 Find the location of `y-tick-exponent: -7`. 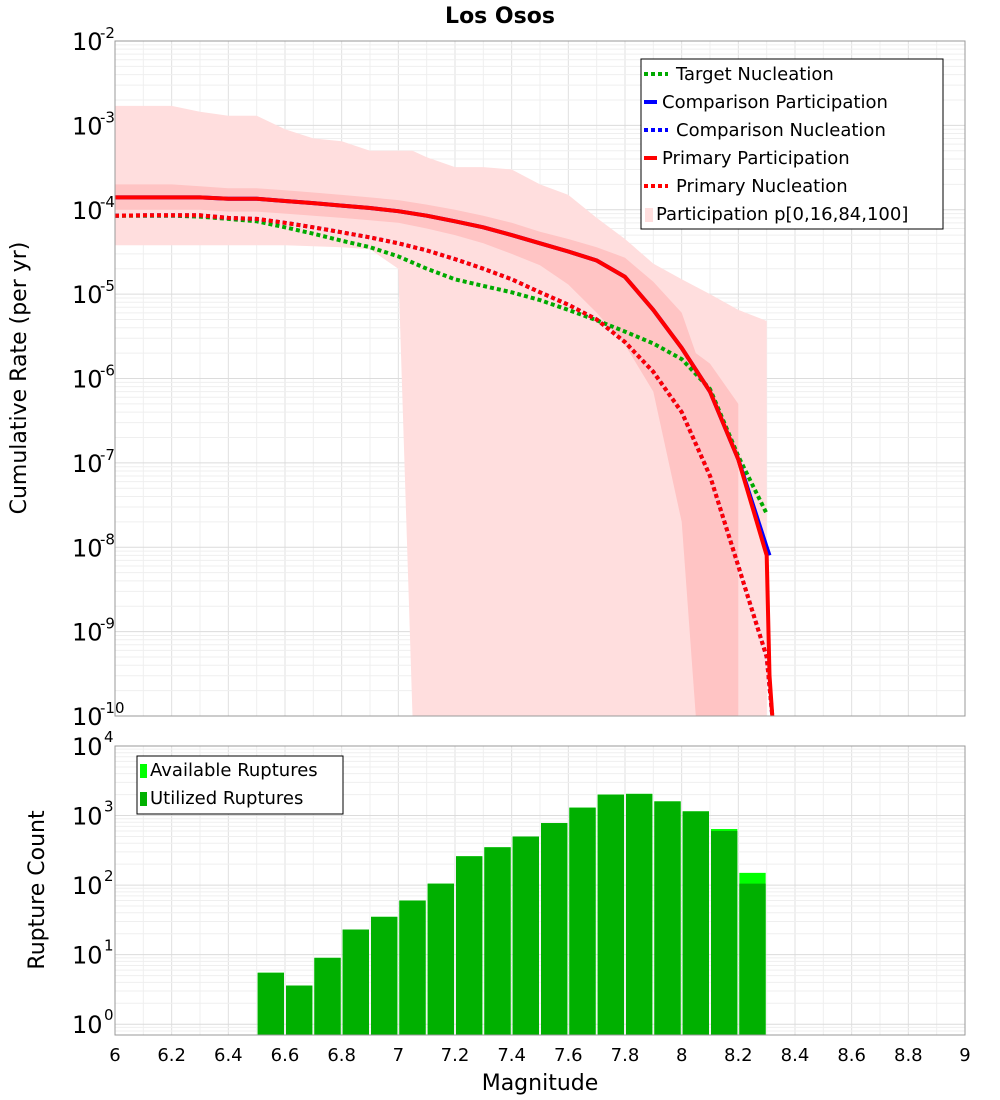

y-tick-exponent: -7 is located at coordinates (107, 455).